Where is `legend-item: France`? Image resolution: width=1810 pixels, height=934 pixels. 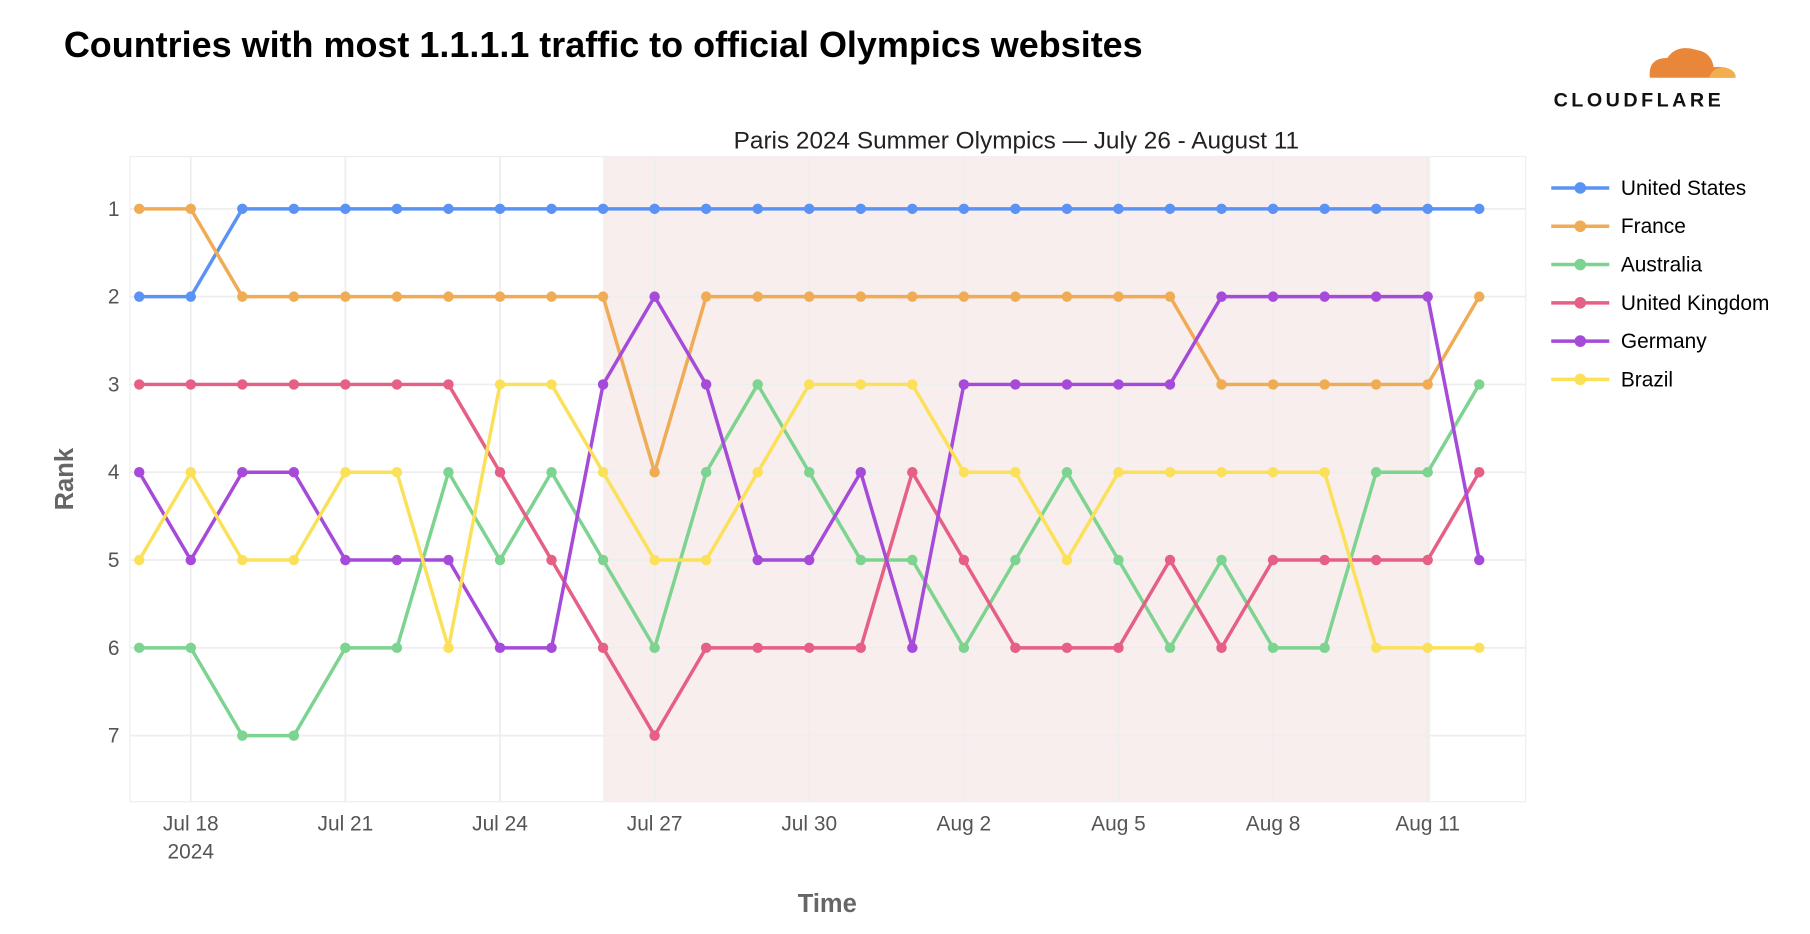 legend-item: France is located at coordinates (1618, 226).